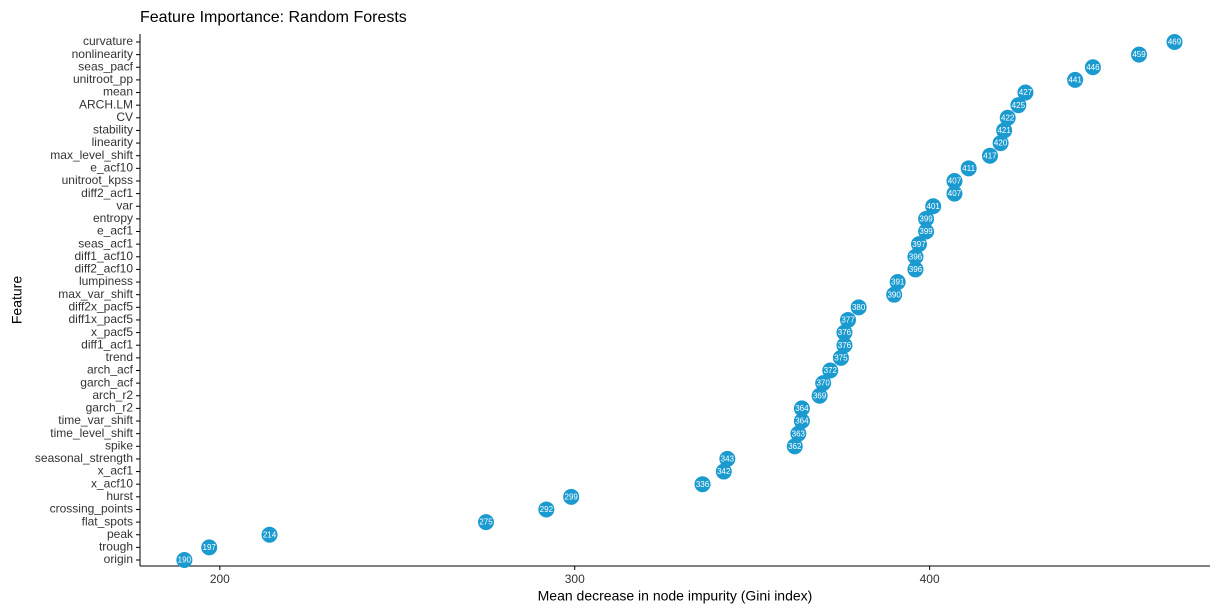 This screenshot has height=613, width=1218. Describe the element at coordinates (105, 243) in the screenshot. I see `y-tick-label: seas_acf1` at that location.